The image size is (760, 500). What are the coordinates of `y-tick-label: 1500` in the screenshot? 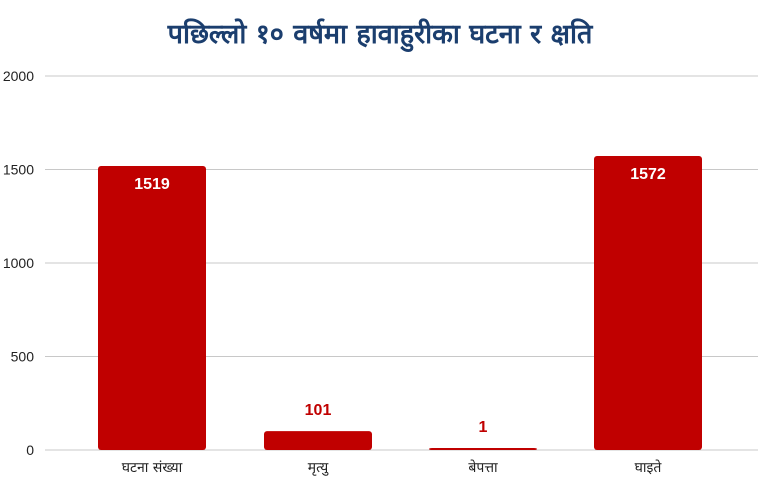 It's located at (18, 170).